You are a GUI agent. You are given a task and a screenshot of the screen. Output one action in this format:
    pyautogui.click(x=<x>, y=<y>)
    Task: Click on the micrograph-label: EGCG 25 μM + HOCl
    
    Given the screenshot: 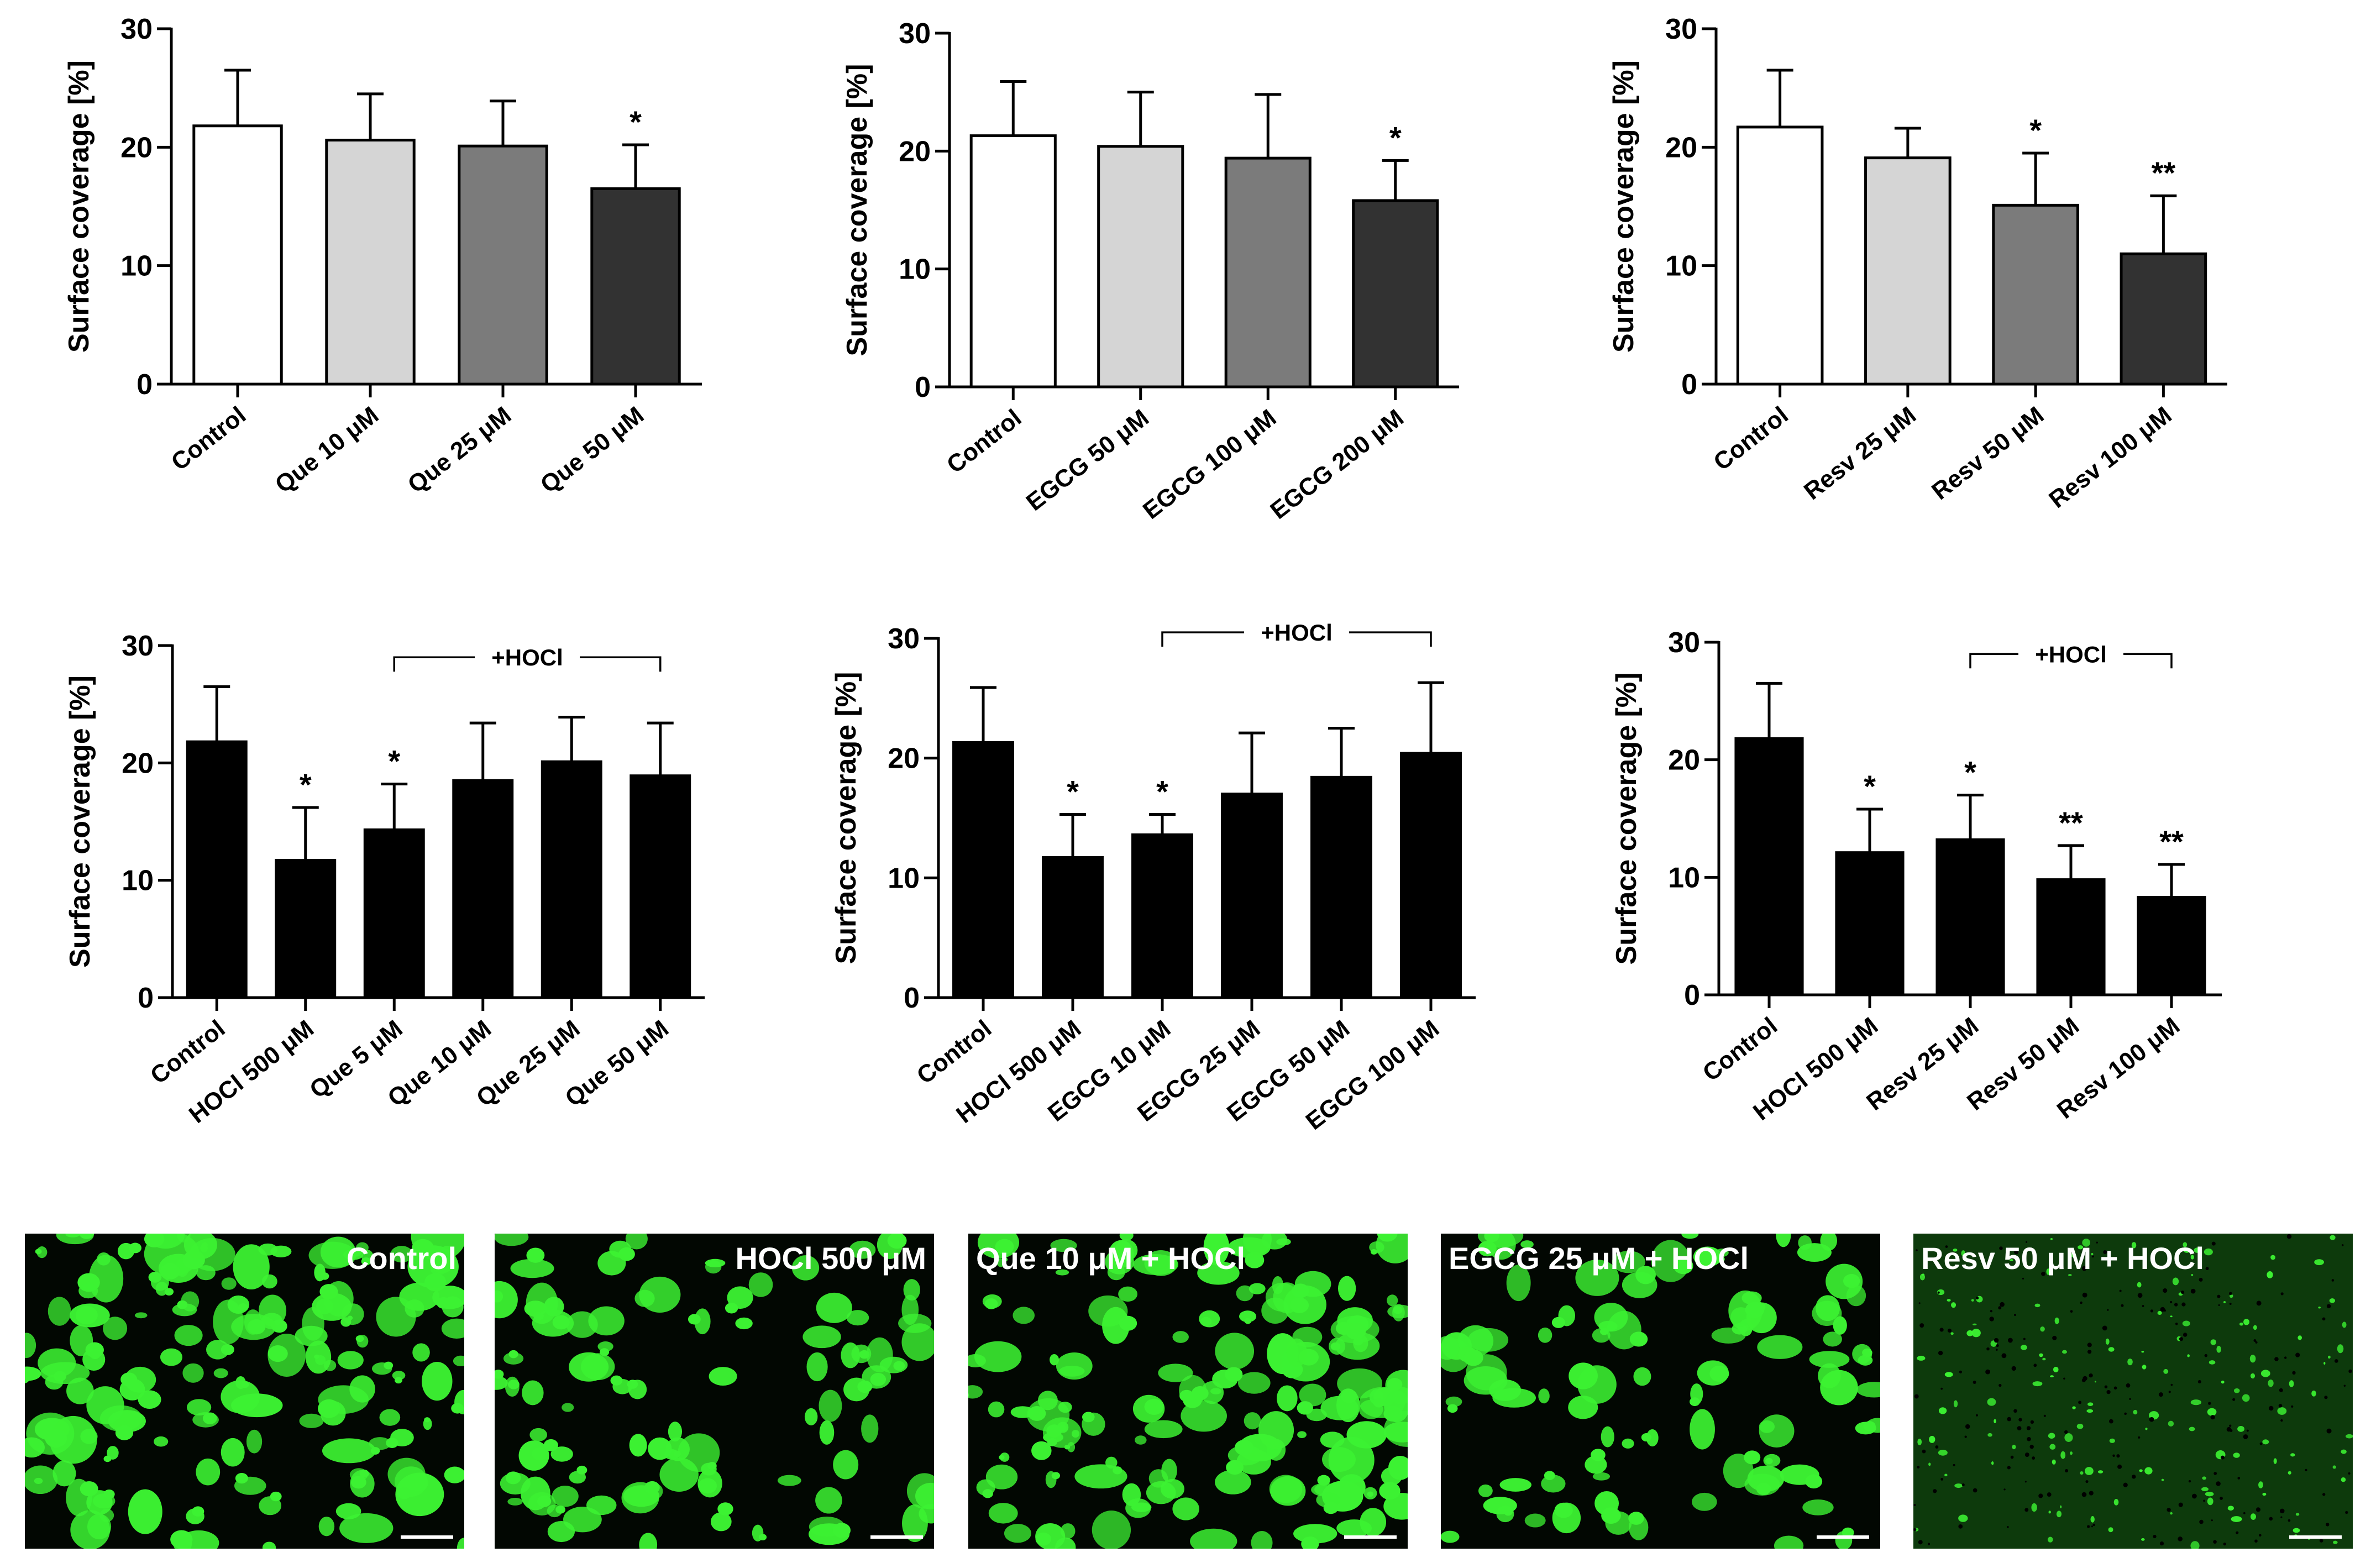 What is the action you would take?
    pyautogui.click(x=1599, y=1258)
    